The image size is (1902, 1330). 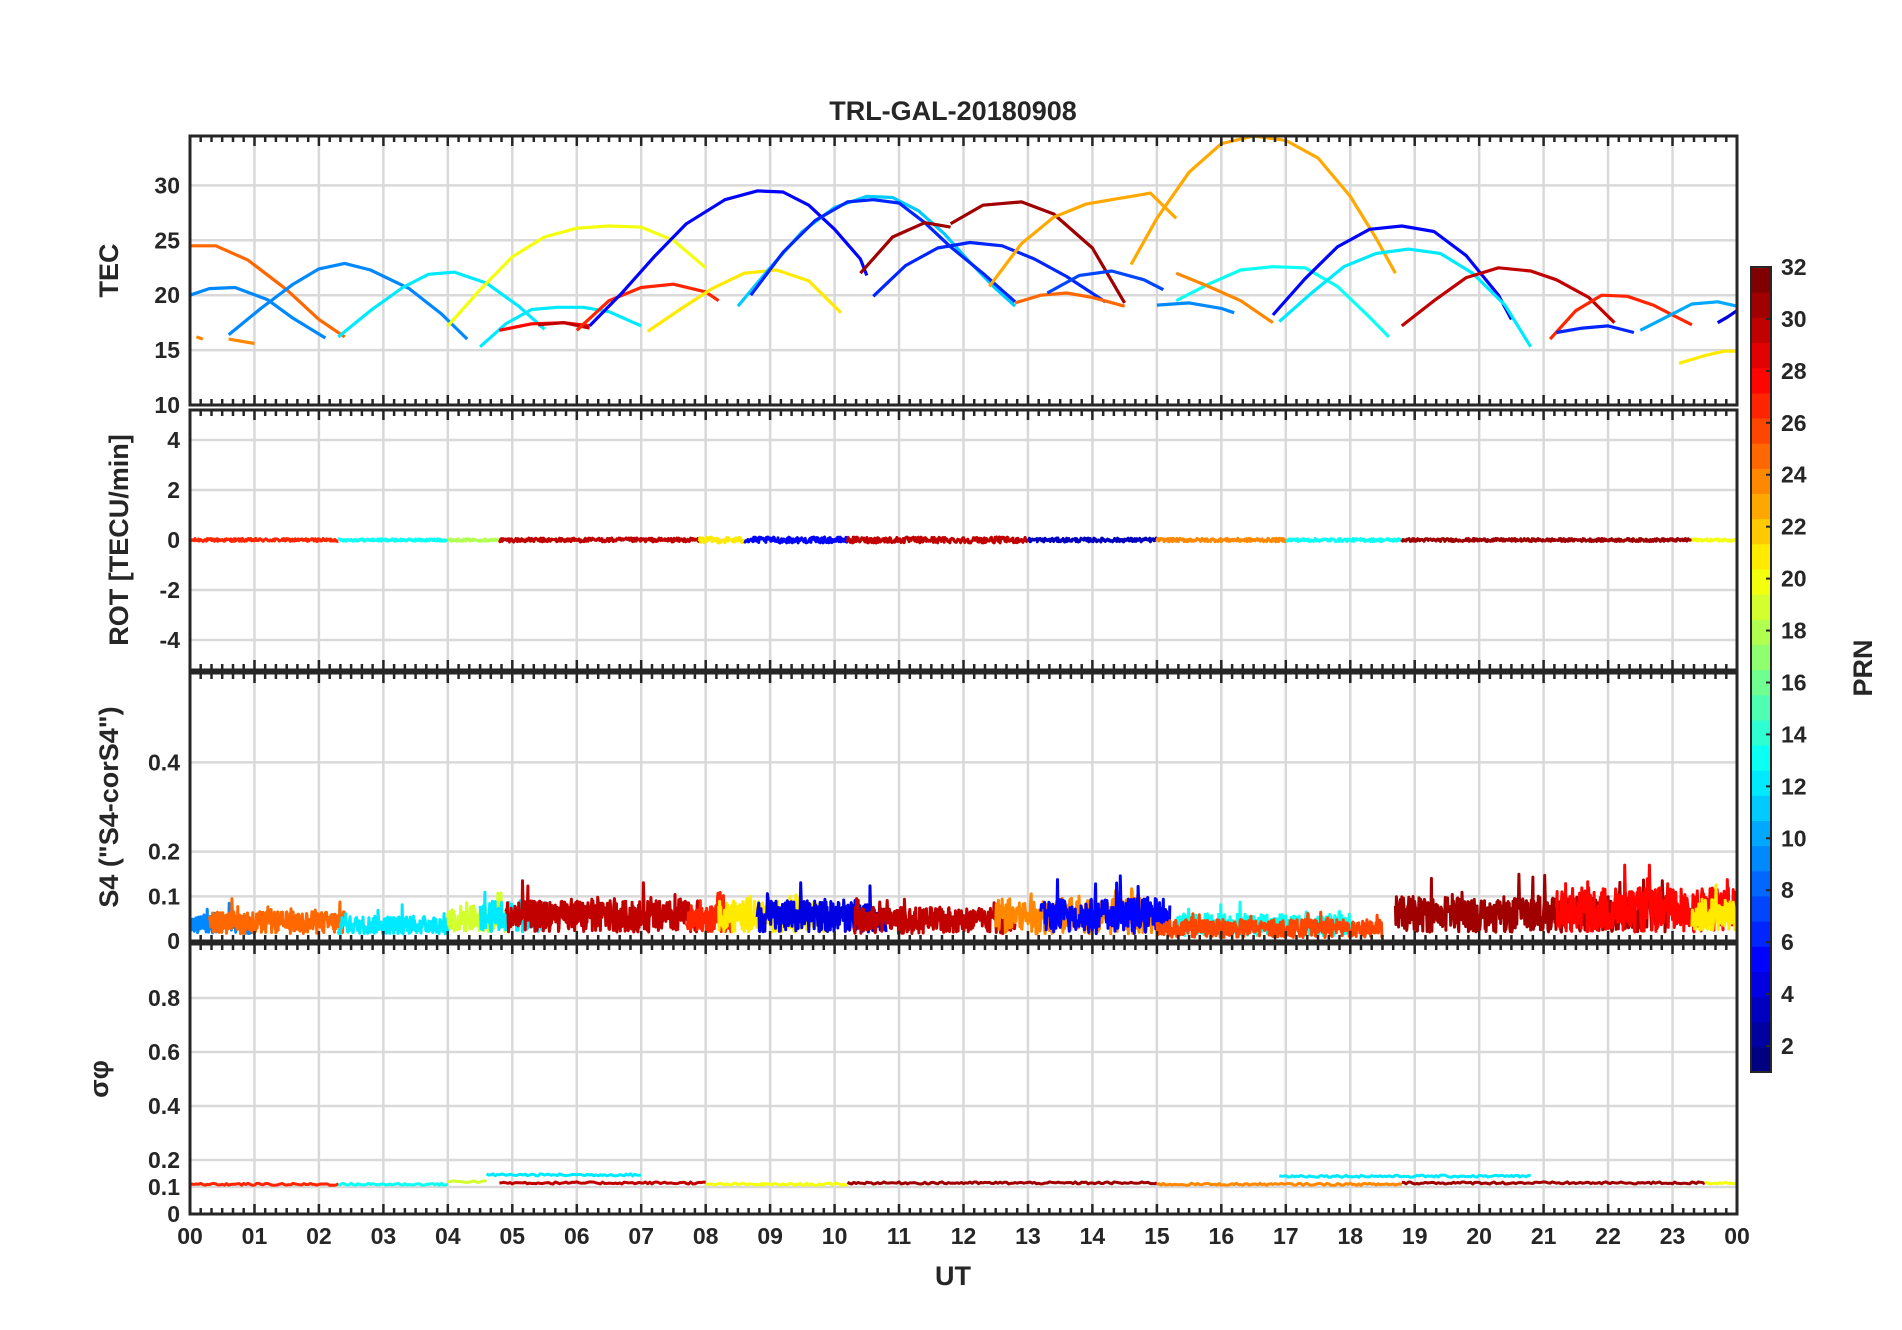 What do you see at coordinates (164, 998) in the screenshot?
I see `y-tick-label: 0.8` at bounding box center [164, 998].